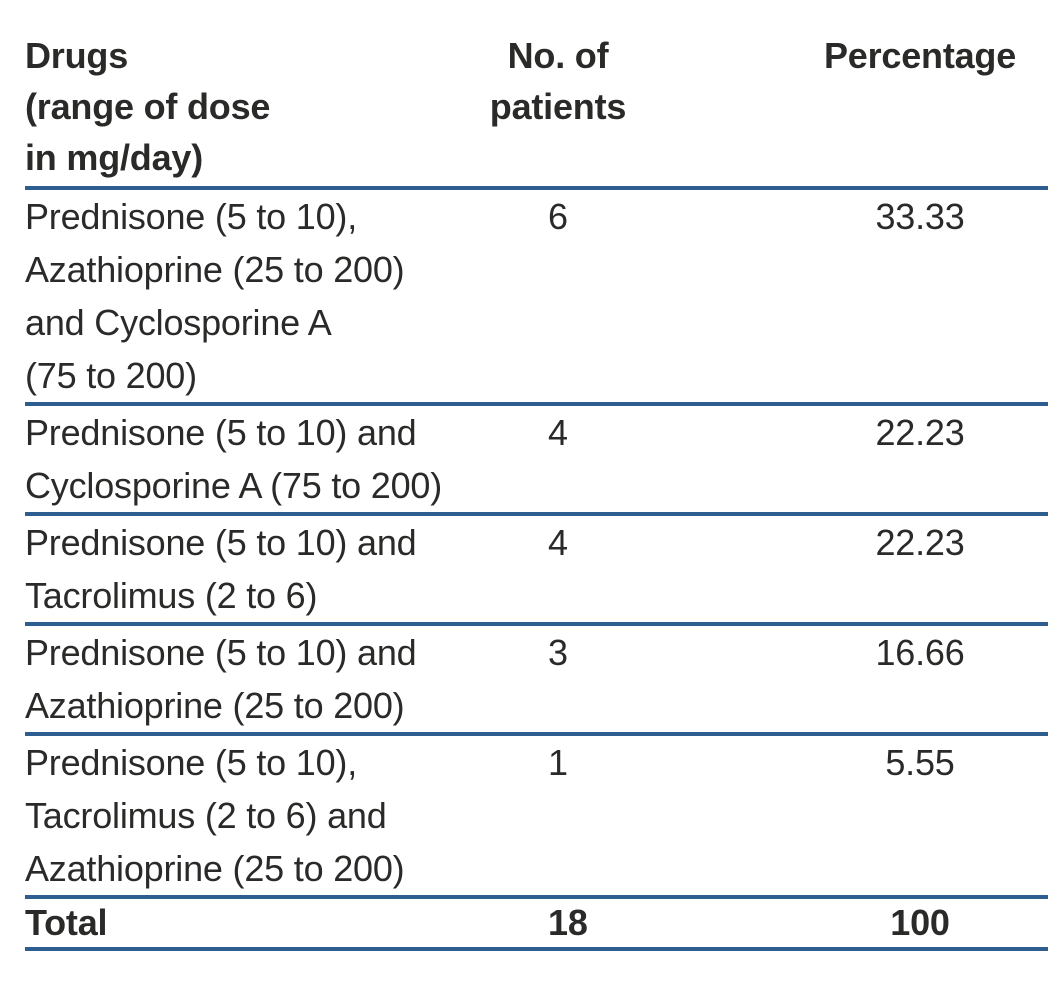  Describe the element at coordinates (920, 816) in the screenshot. I see `percentage-cell: 5.55` at that location.